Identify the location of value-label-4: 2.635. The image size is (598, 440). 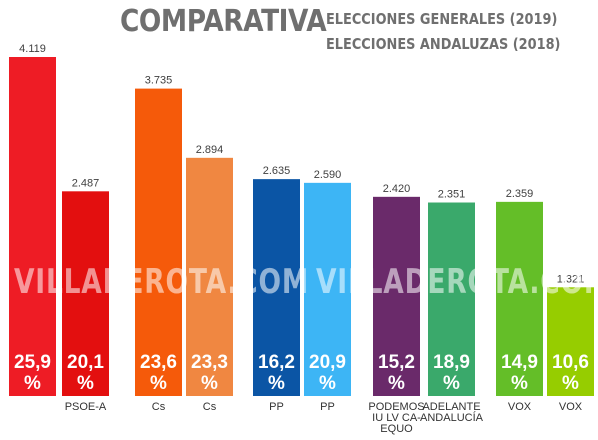
(277, 171).